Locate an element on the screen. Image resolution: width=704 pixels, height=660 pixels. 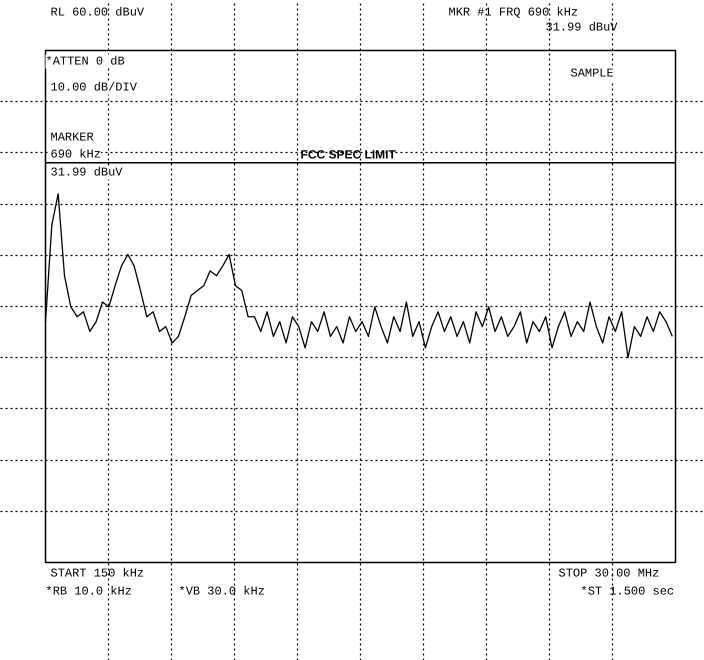
text: *RB 10.0 kHz is located at coordinates (89, 591).